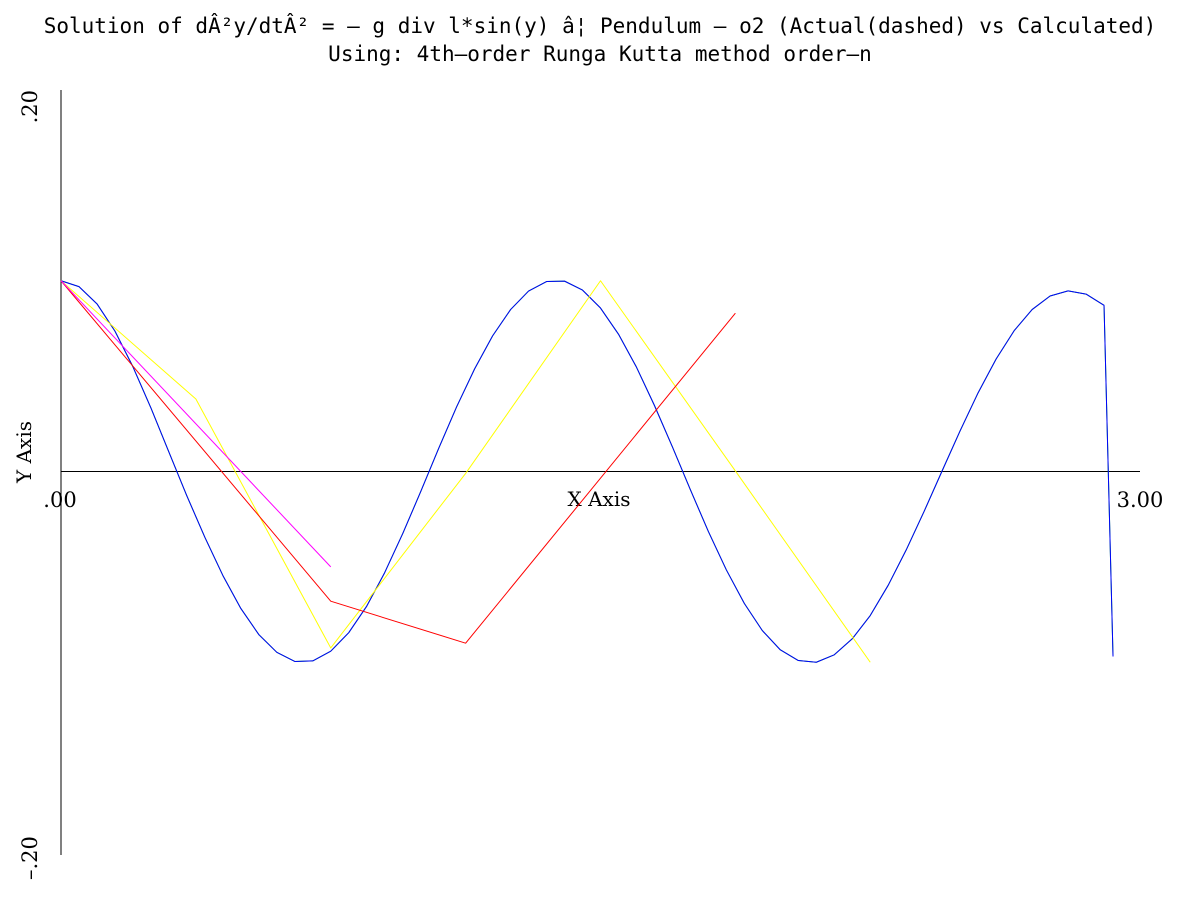 The image size is (1200, 900). I want to click on x-axis-label: X Axis, so click(599, 499).